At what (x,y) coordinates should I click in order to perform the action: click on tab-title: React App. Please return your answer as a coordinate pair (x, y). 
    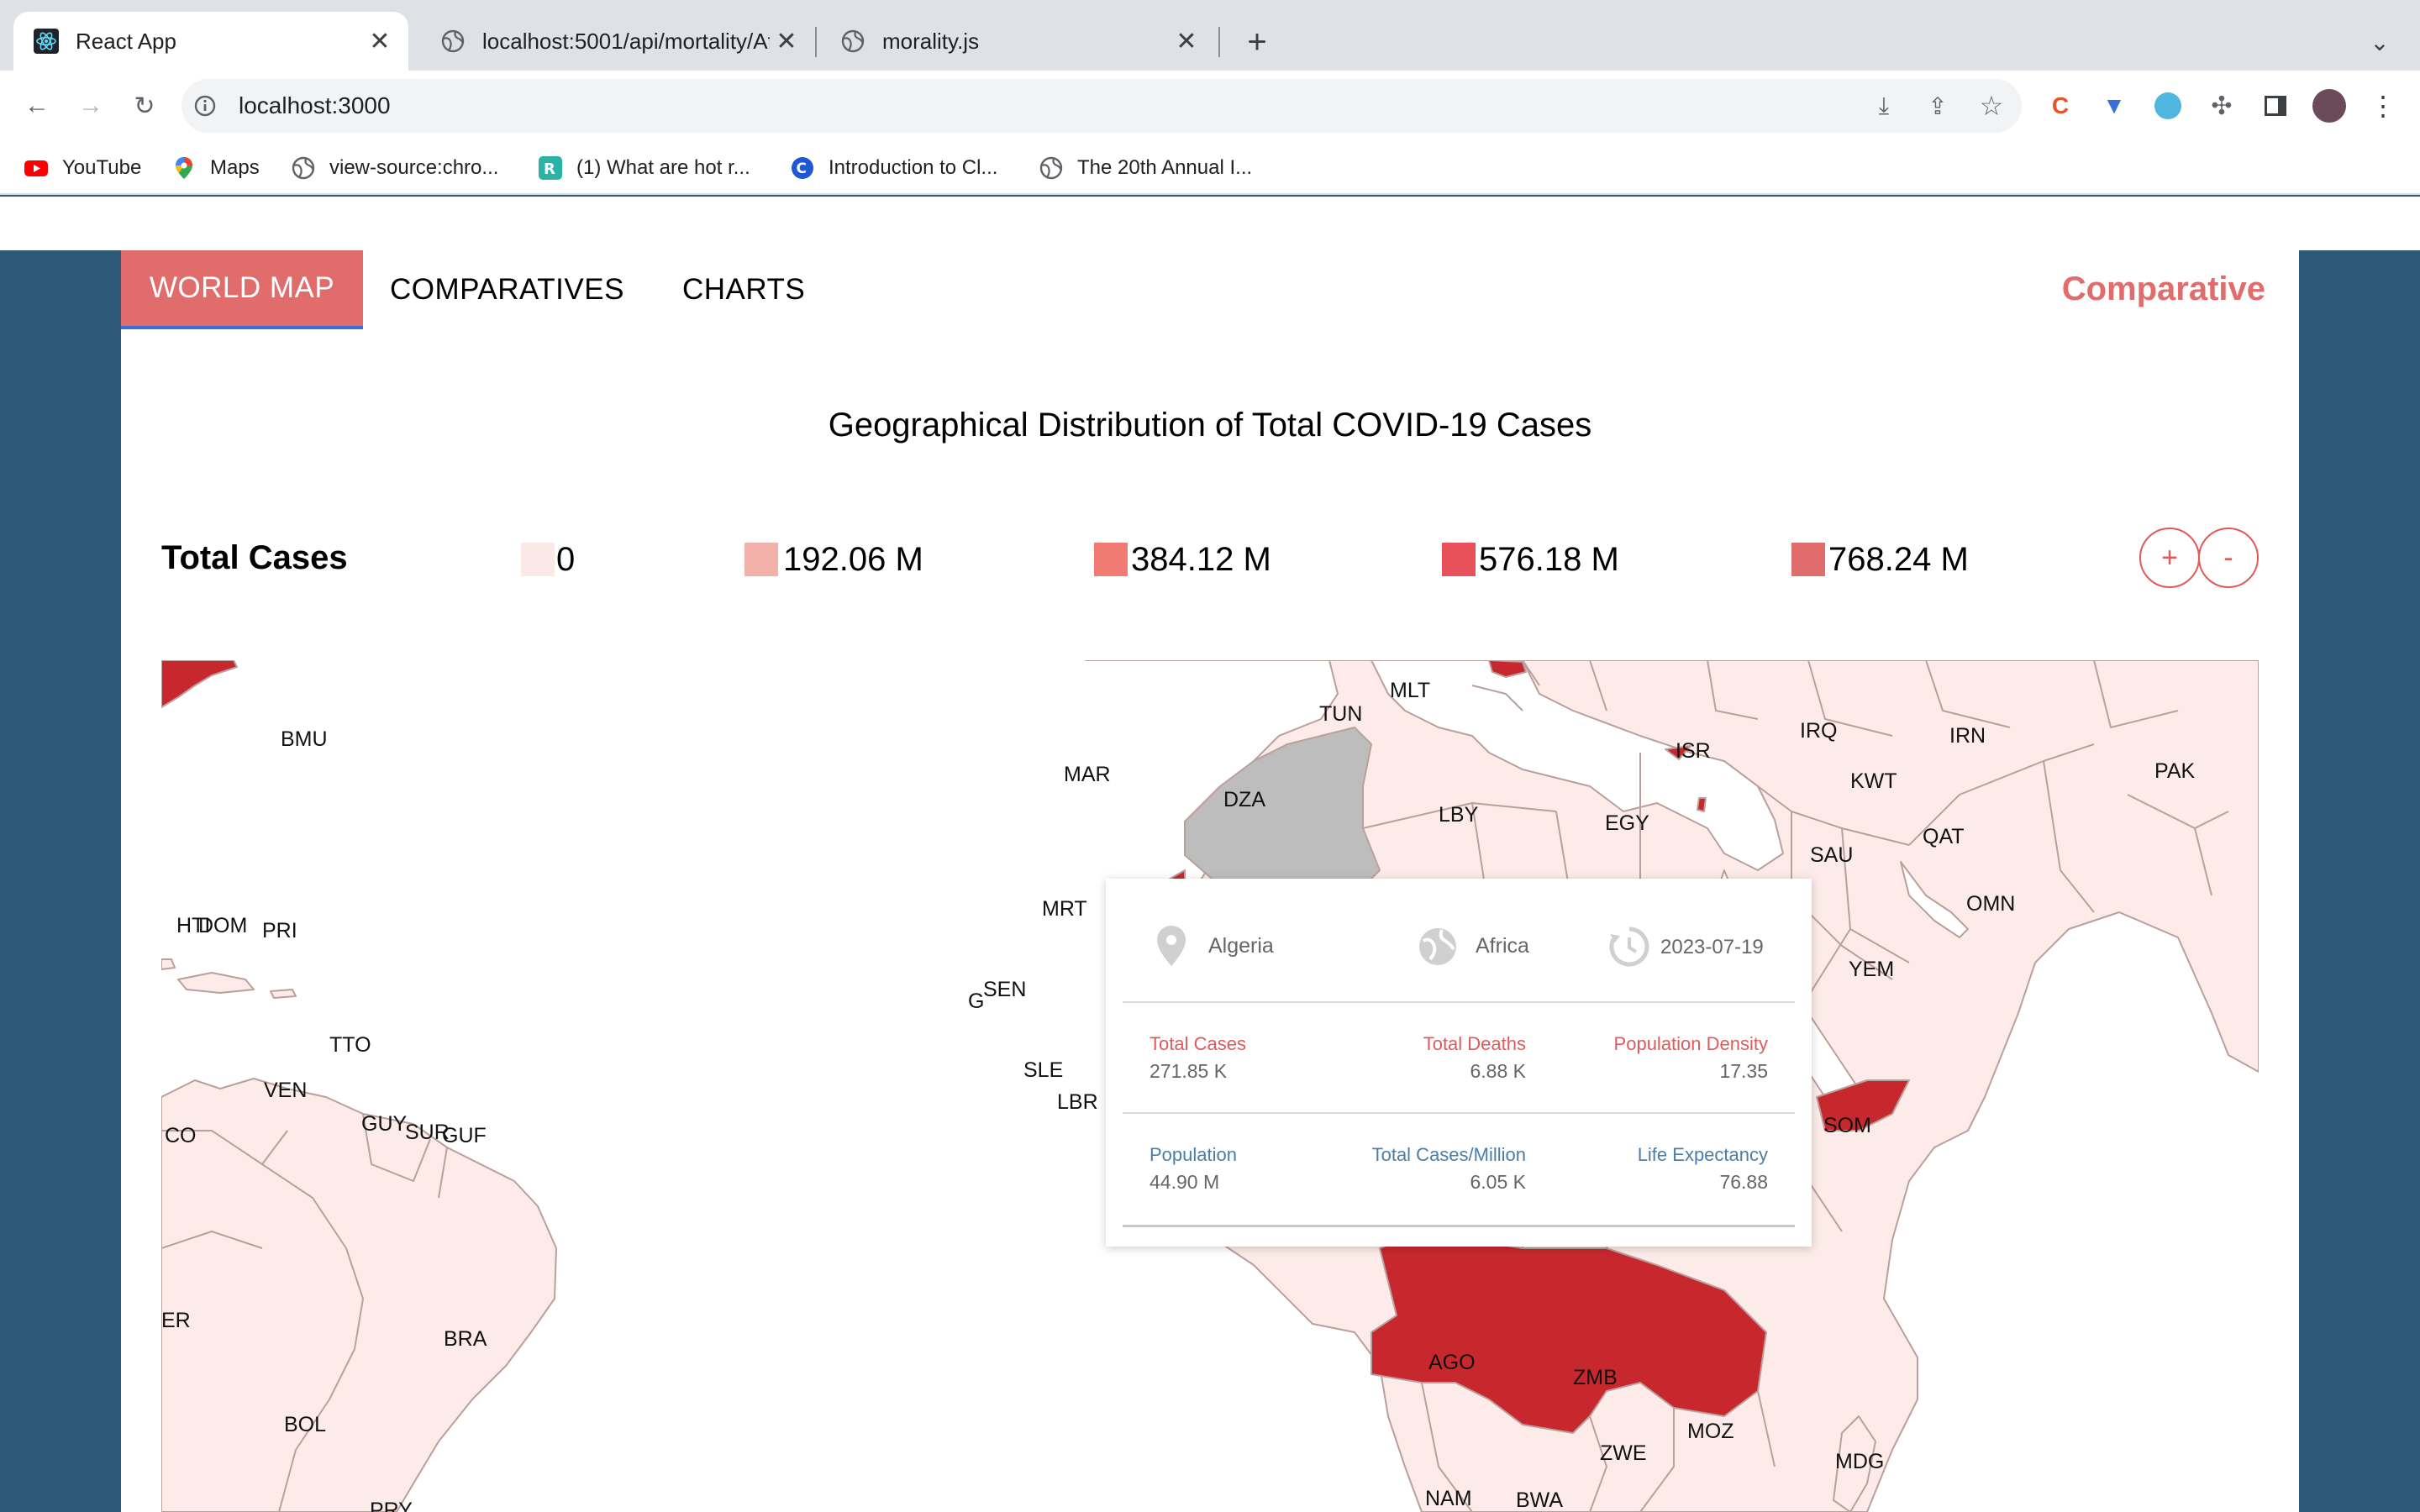
    Looking at the image, I should click on (126, 41).